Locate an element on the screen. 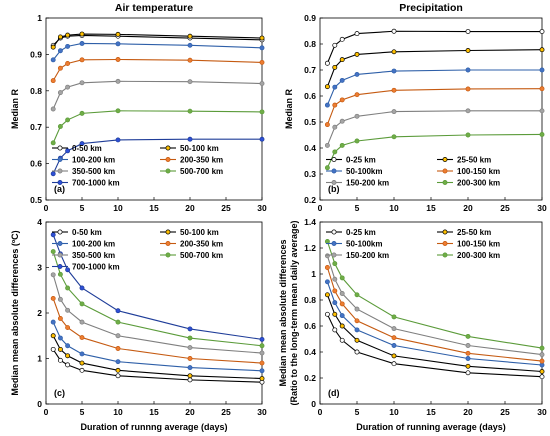 The height and width of the screenshot is (436, 550). y-tick-label: 0.8 is located at coordinates (310, 44).